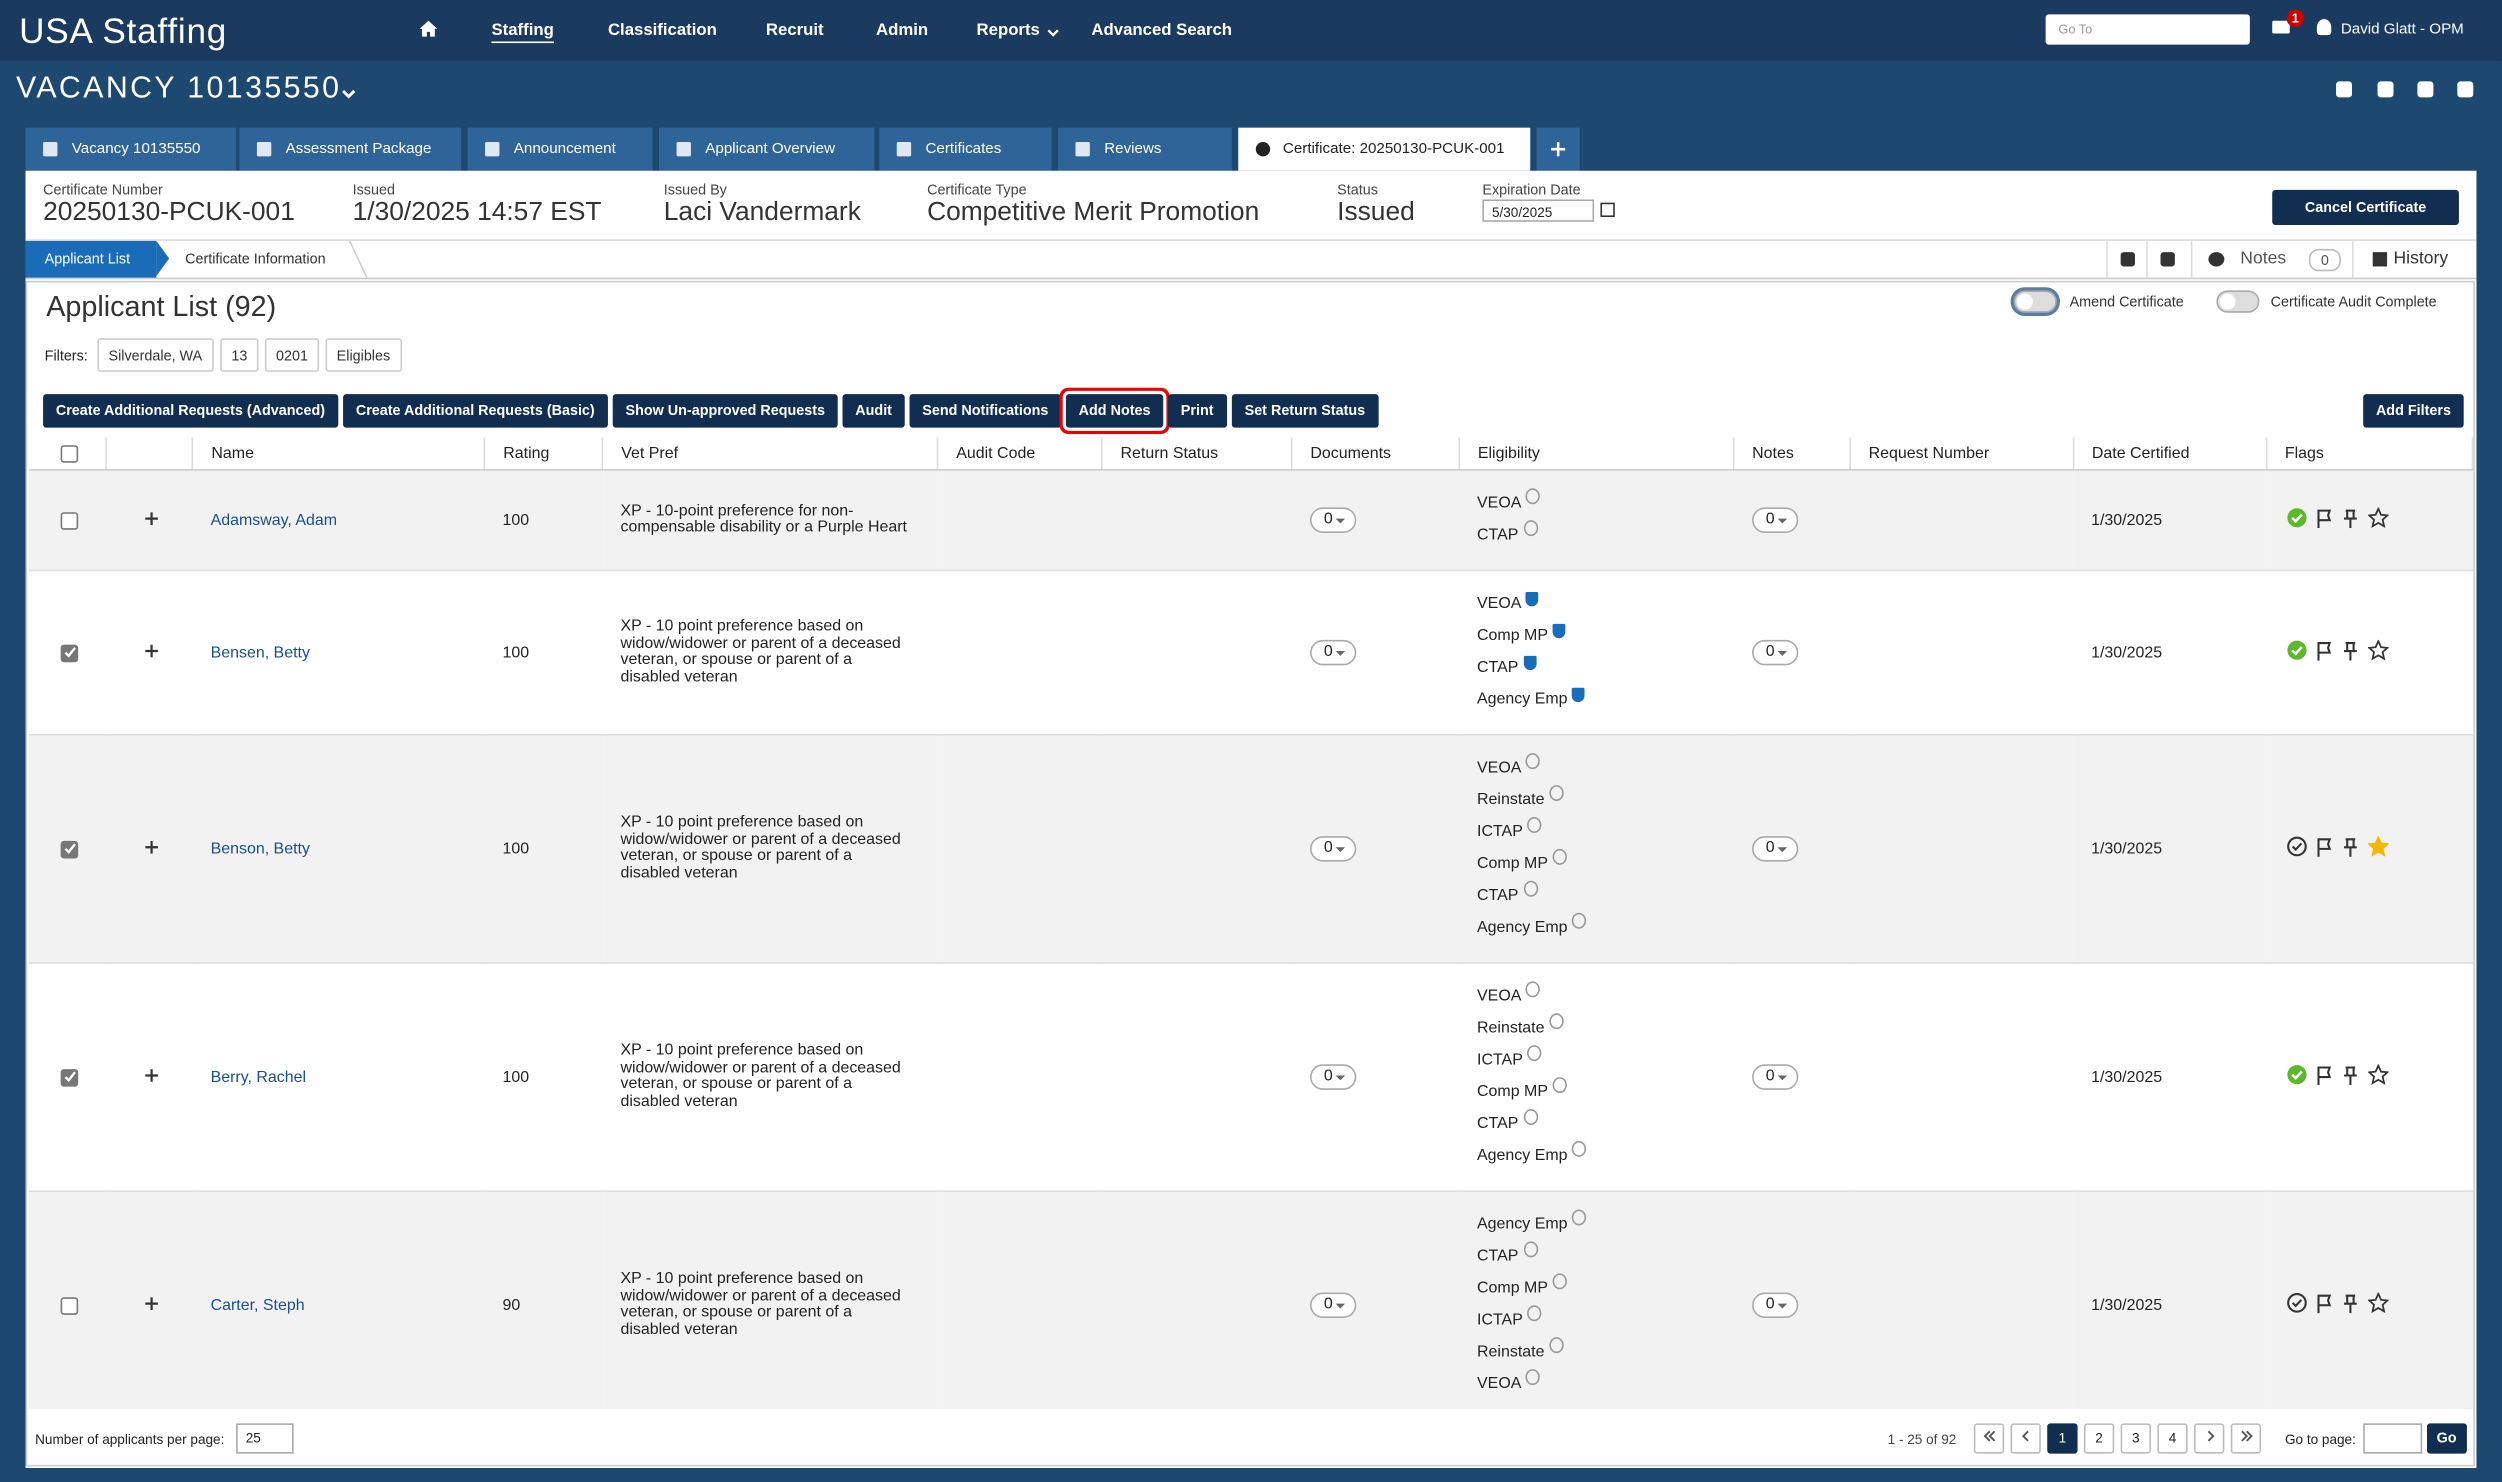 This screenshot has width=2502, height=1482. I want to click on first-page, so click(1989, 1438).